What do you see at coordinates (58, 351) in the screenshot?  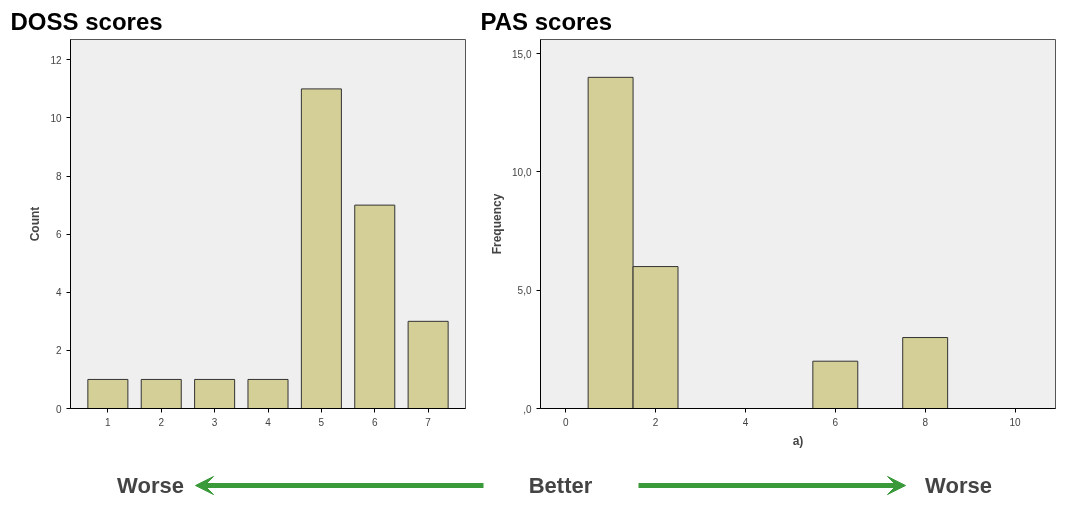 I see `y-tick-label: 2` at bounding box center [58, 351].